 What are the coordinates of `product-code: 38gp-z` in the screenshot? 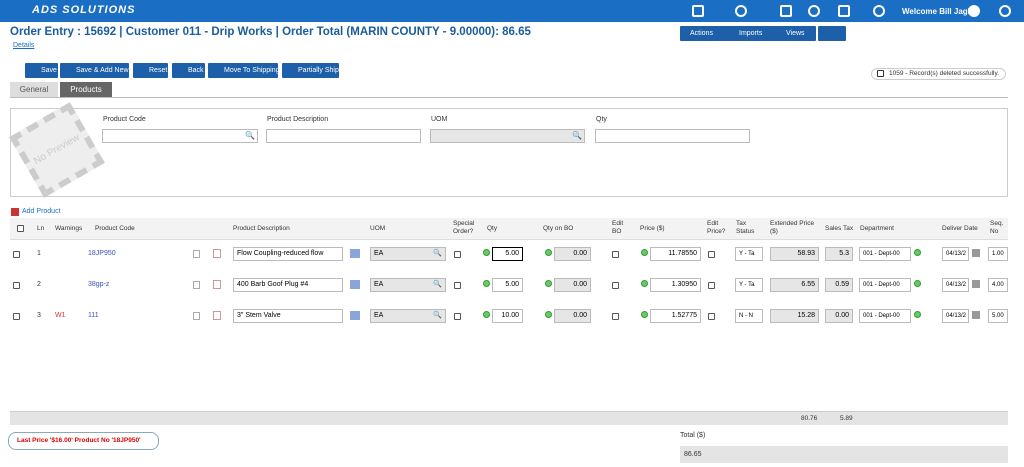 It's located at (99, 284).